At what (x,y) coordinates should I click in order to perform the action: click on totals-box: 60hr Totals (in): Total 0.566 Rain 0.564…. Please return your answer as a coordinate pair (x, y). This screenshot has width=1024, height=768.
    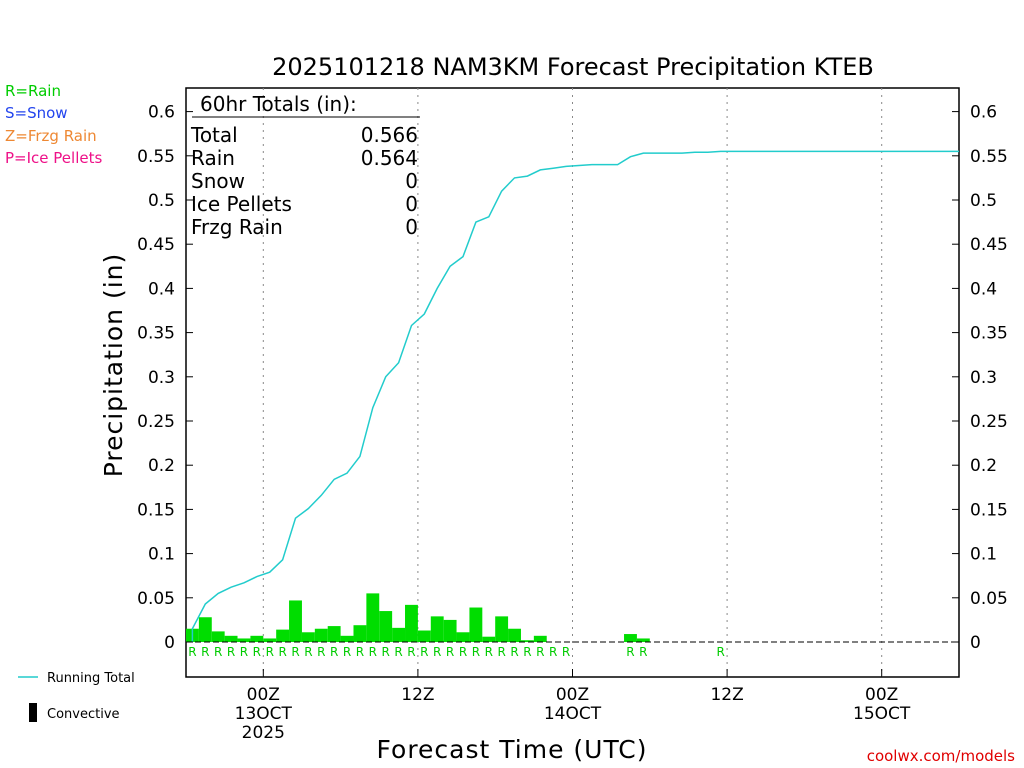
    Looking at the image, I should click on (305, 165).